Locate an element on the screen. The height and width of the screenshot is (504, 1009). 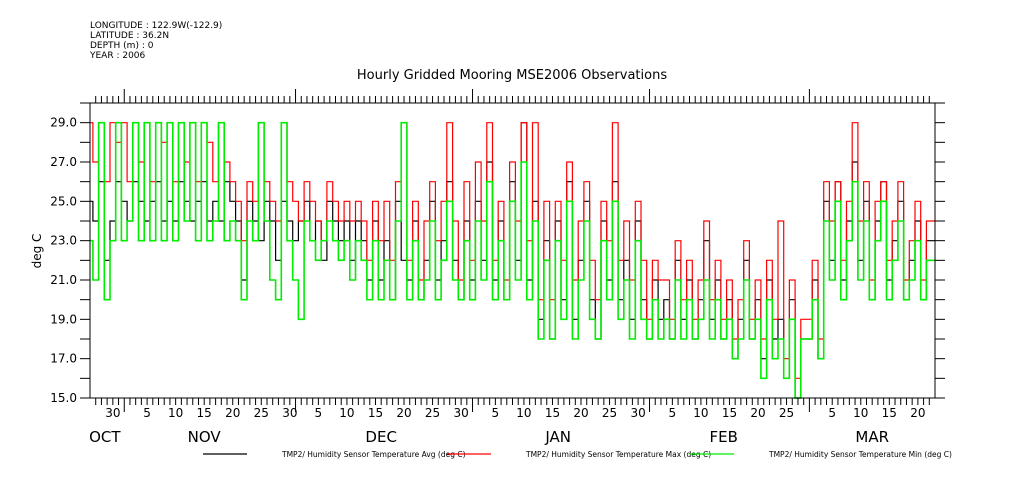
longitude-label: LONGITUDE : 122.9W(-122.9) is located at coordinates (156, 26).